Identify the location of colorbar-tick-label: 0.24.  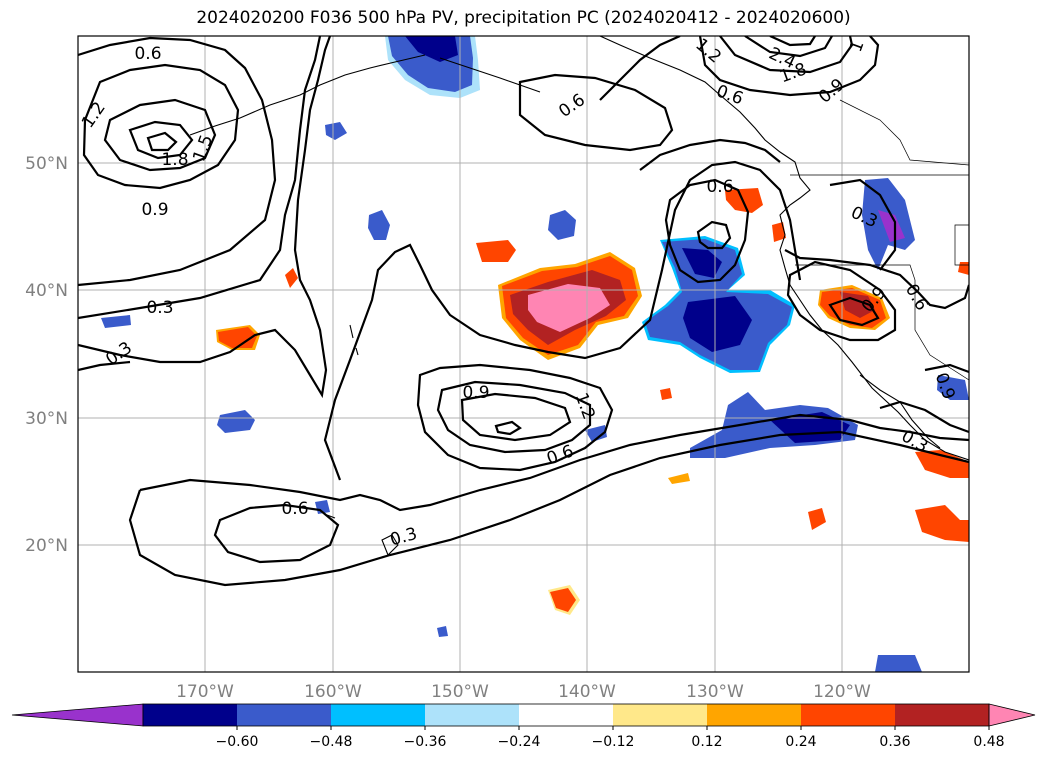
(800, 742).